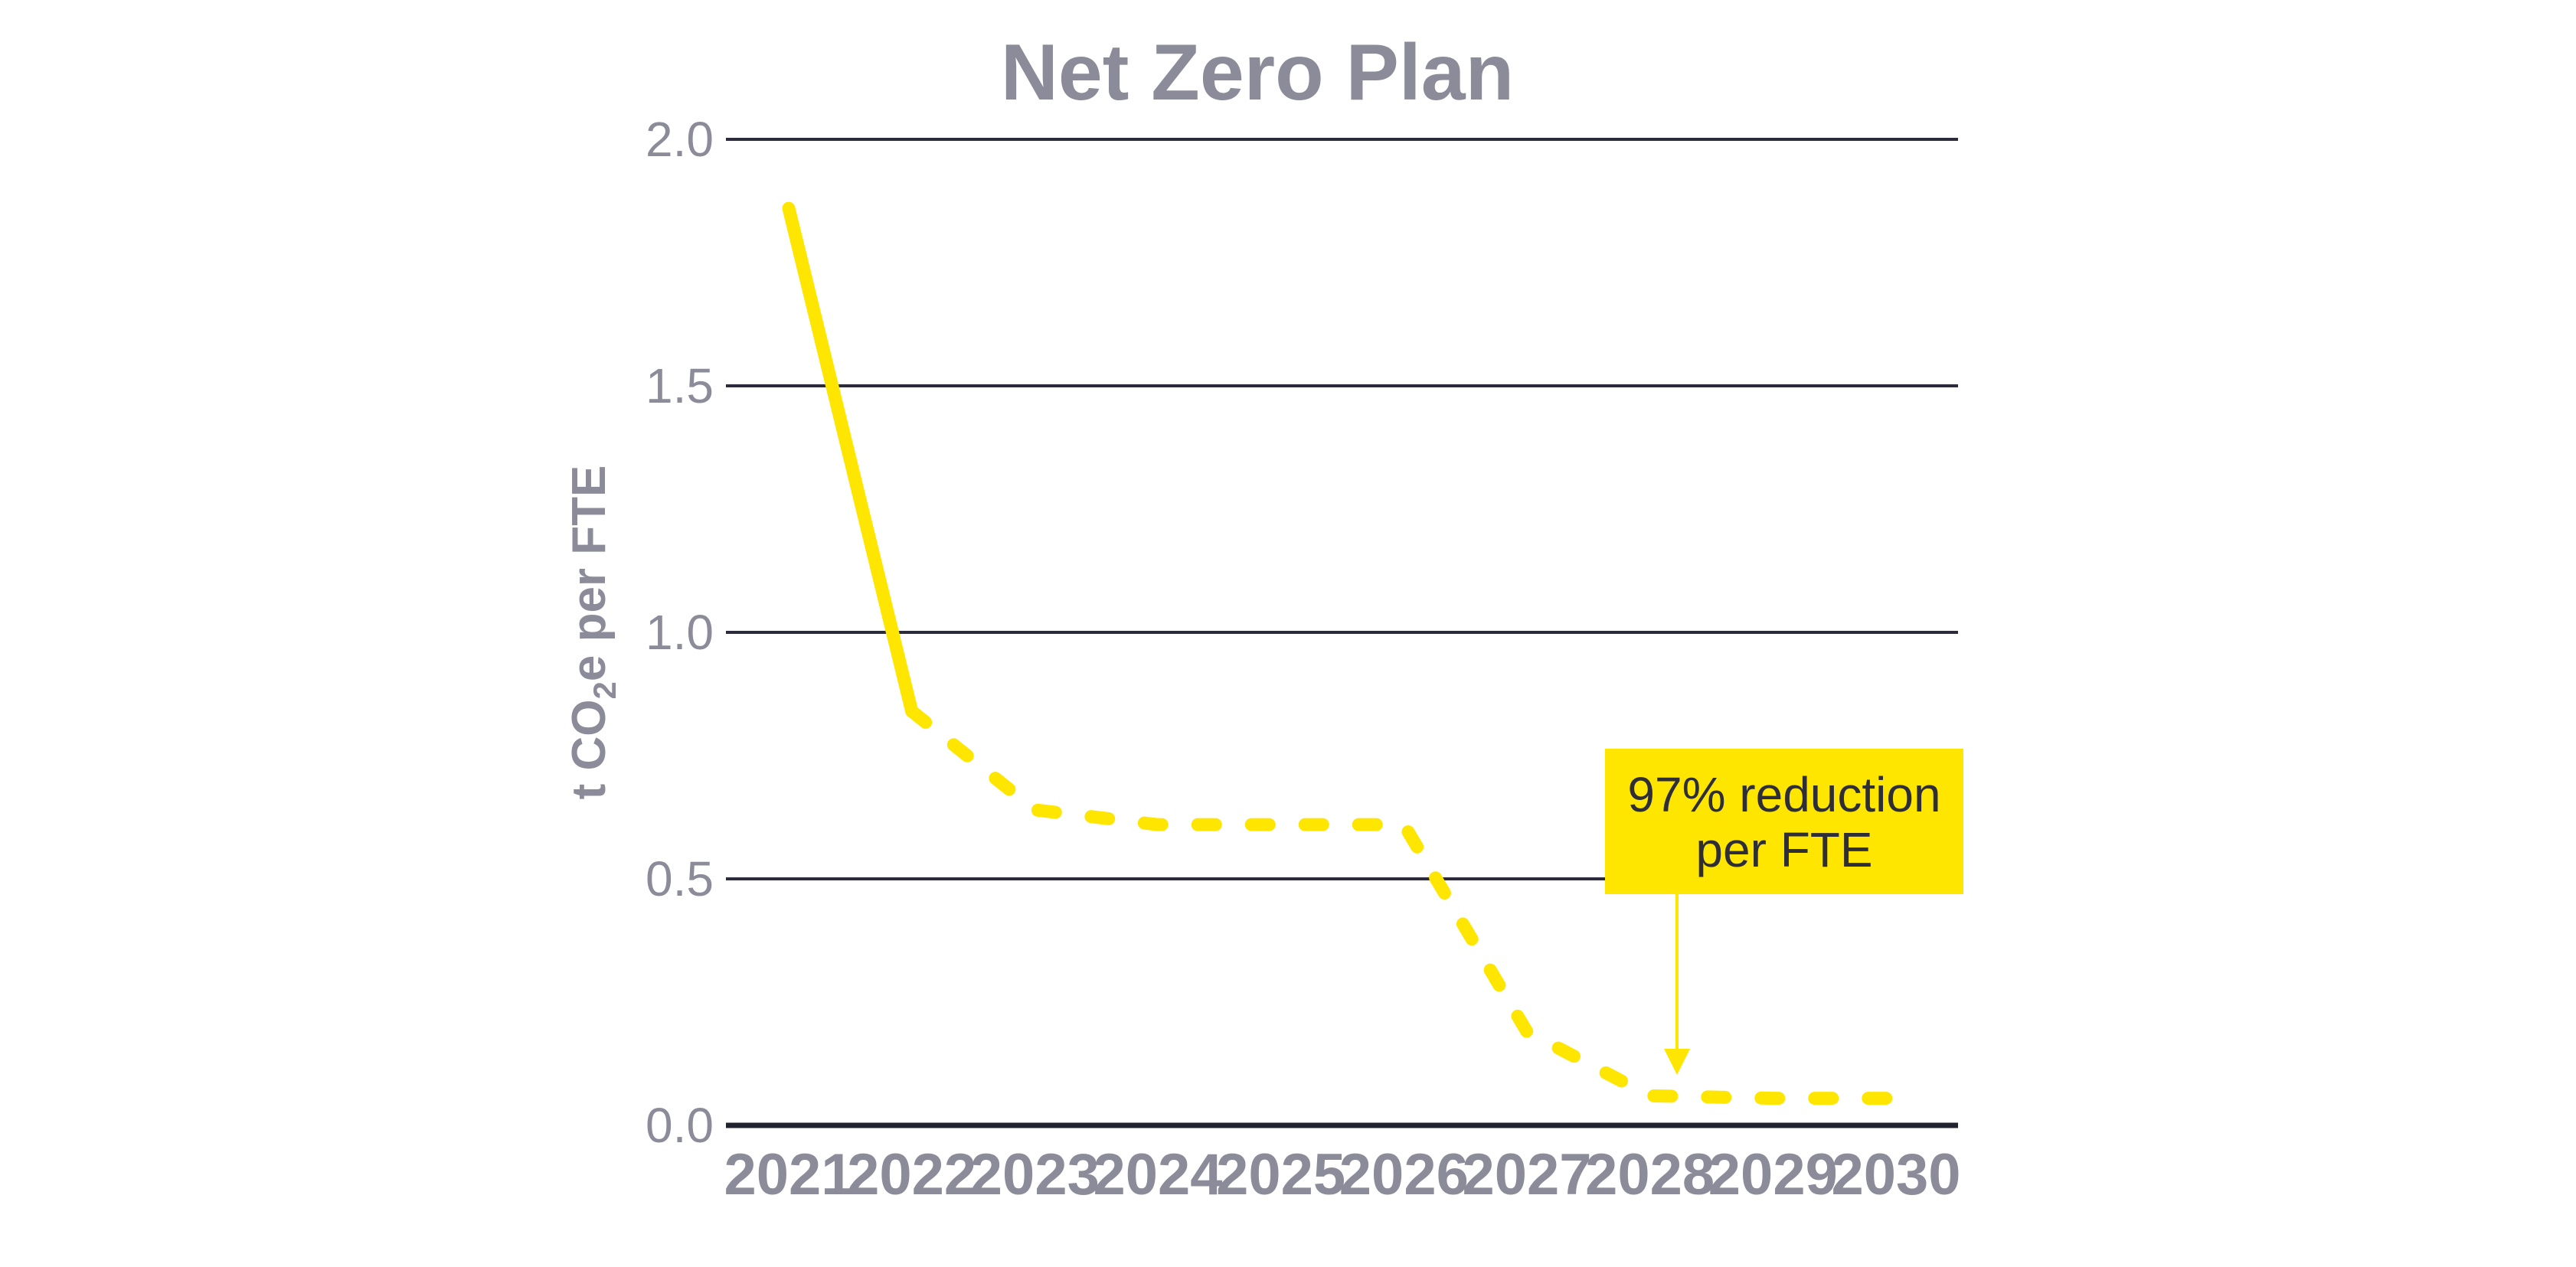 This screenshot has height=1267, width=2576. What do you see at coordinates (589, 750) in the screenshot?
I see `y-axis-title-pre: t CO` at bounding box center [589, 750].